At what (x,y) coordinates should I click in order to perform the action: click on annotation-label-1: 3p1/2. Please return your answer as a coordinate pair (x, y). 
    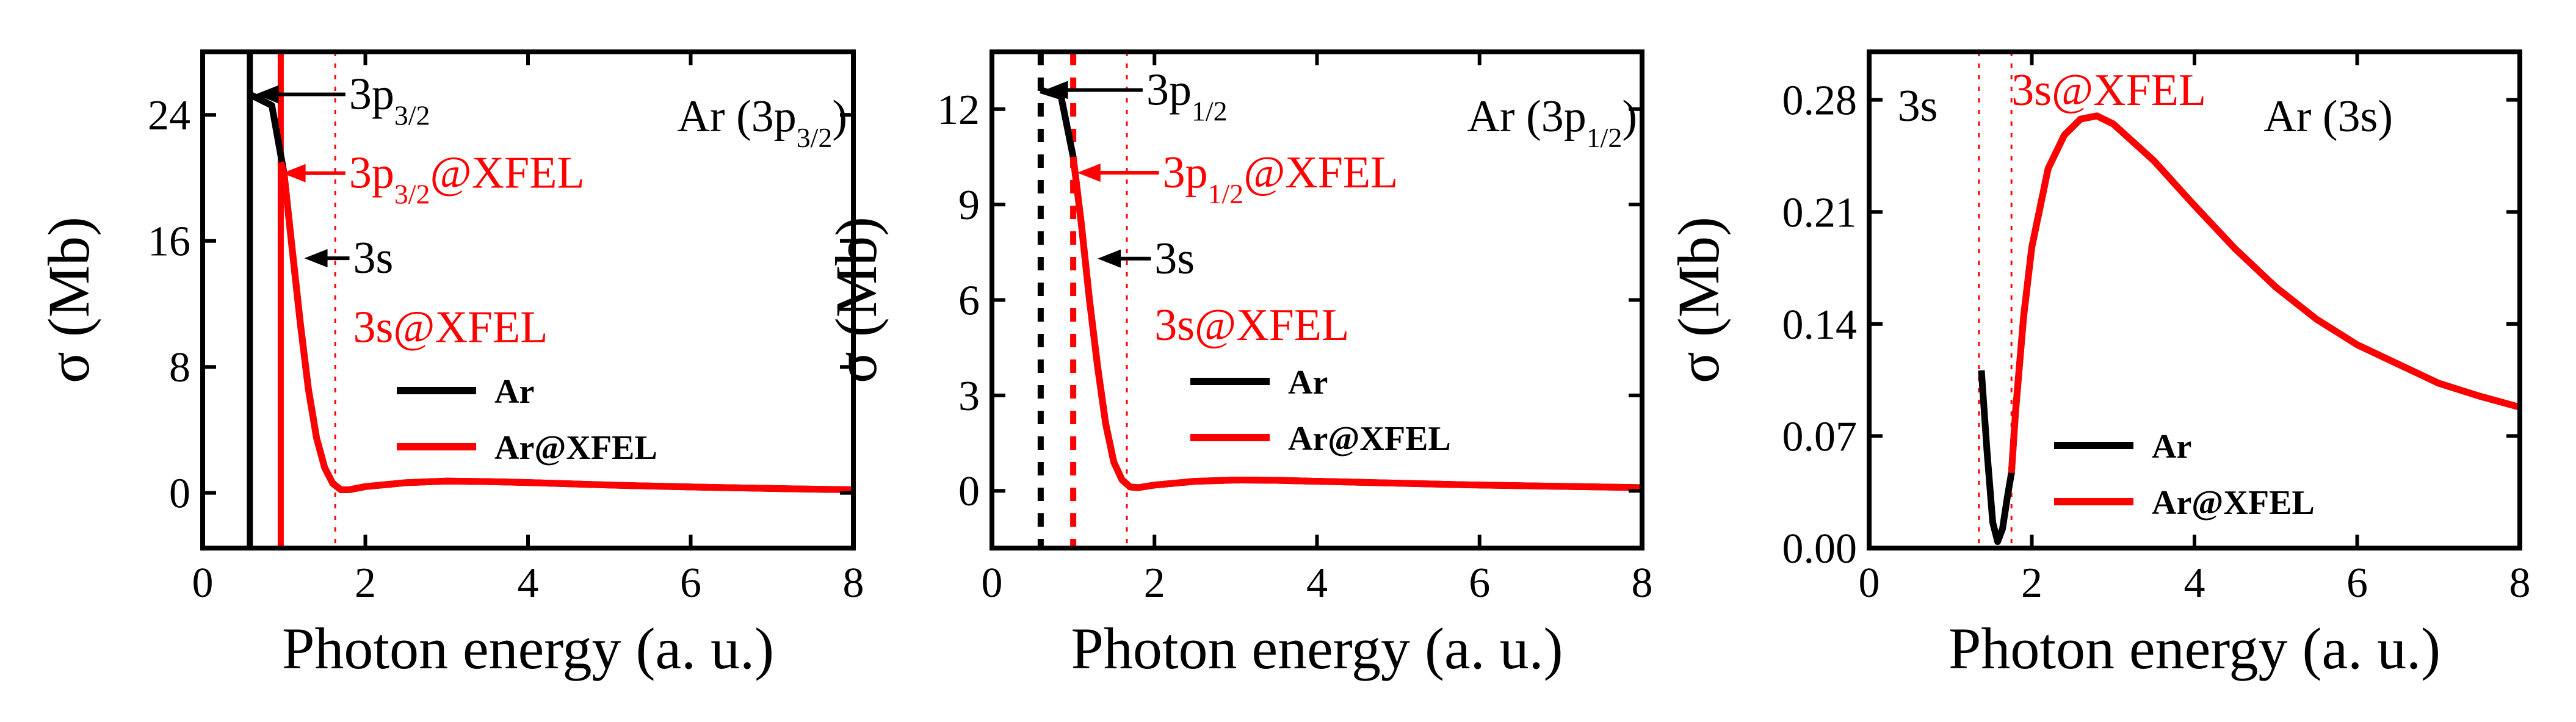
    Looking at the image, I should click on (1187, 96).